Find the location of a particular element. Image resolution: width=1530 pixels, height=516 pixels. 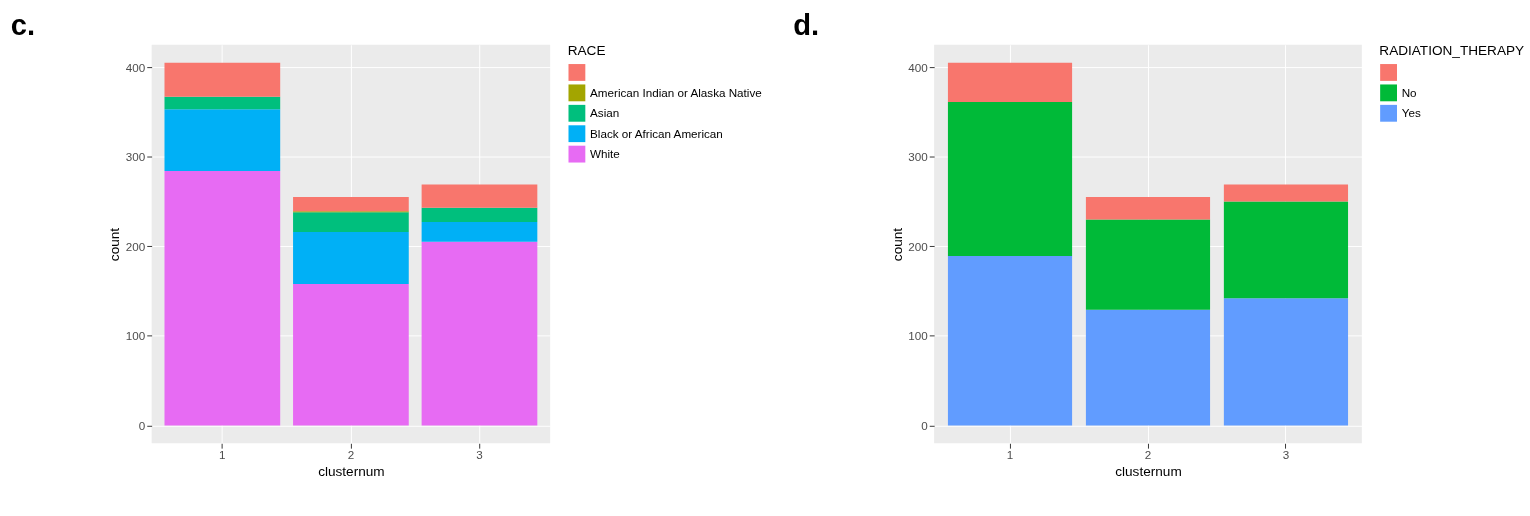

legend-label: No is located at coordinates (1409, 92).